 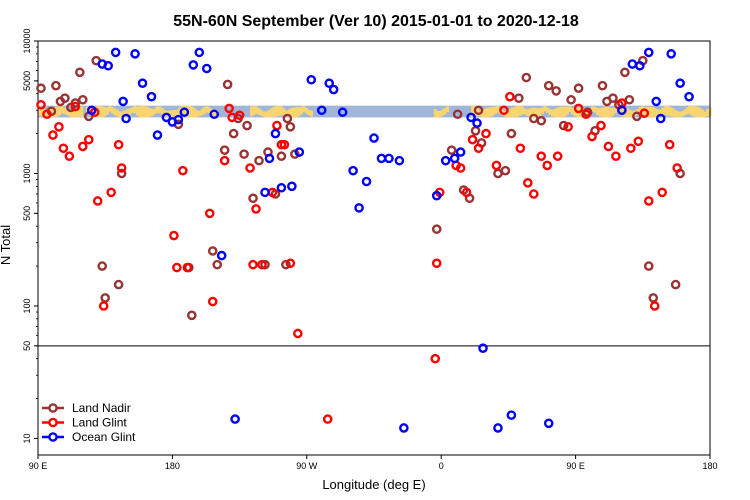 I want to click on y-tick-label: 100, so click(x=27, y=305).